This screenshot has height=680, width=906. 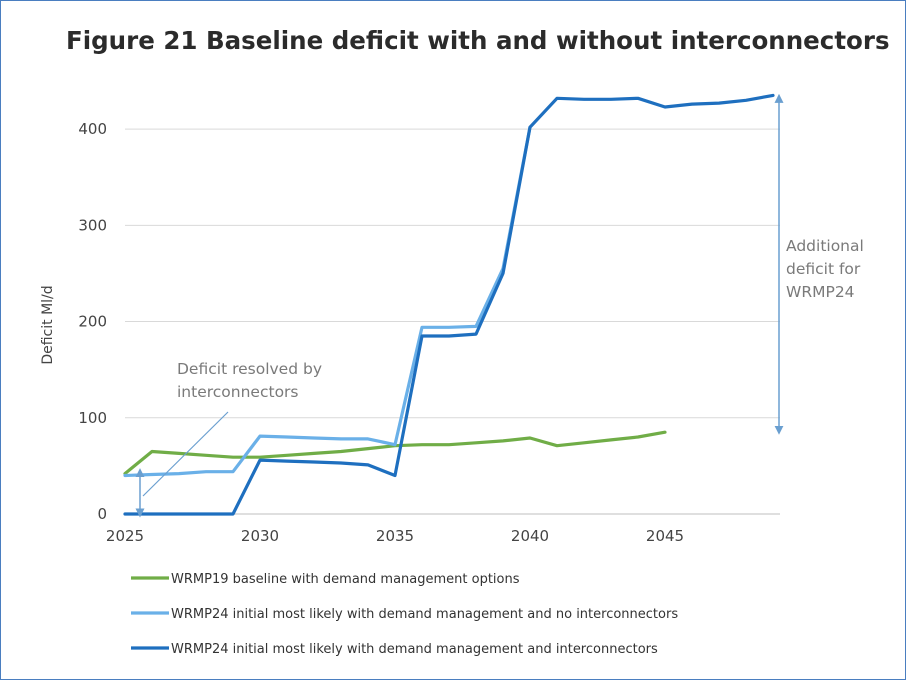 I want to click on y-tick-label: 200, so click(x=92, y=322).